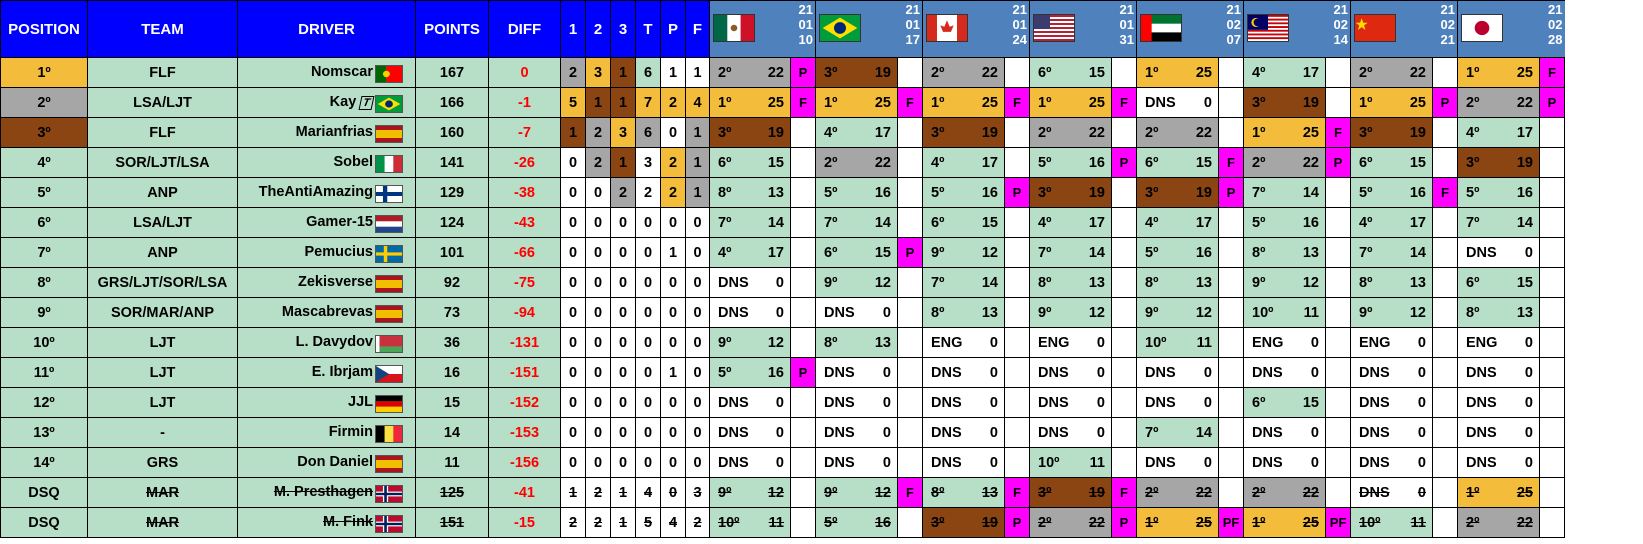 This screenshot has height=544, width=1643. I want to click on race-bonus-cell: PF, so click(1231, 522).